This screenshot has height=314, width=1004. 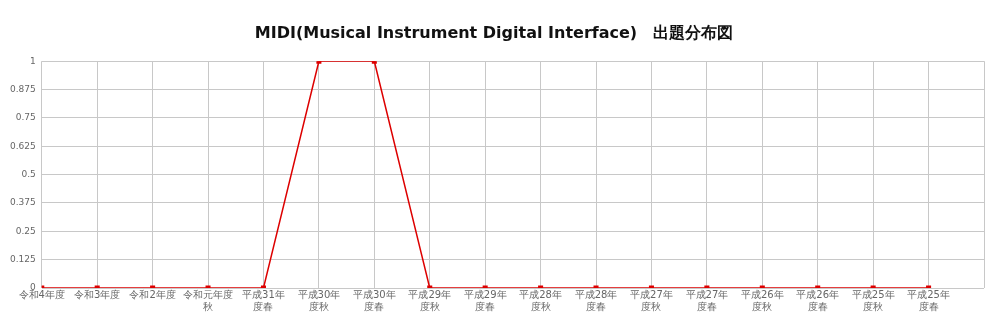 I want to click on y-tick-label: 0.125, so click(x=23, y=258).